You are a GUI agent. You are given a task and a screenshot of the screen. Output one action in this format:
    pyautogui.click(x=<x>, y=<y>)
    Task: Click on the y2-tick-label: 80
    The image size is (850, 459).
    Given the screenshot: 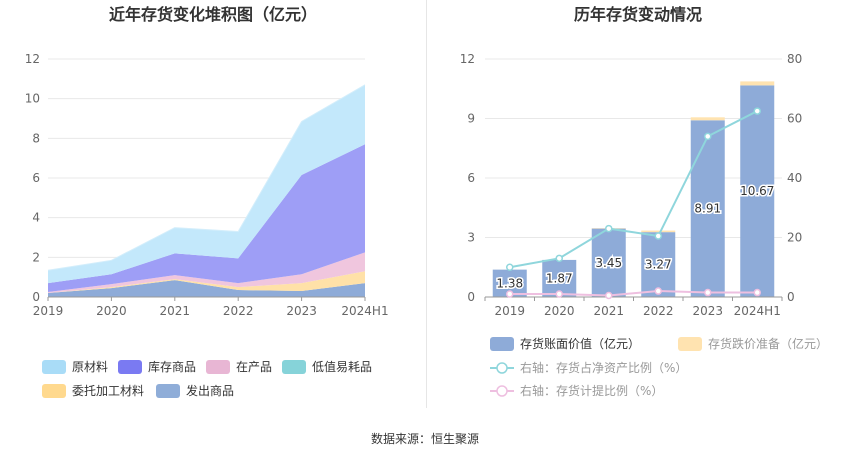 What is the action you would take?
    pyautogui.click(x=794, y=59)
    